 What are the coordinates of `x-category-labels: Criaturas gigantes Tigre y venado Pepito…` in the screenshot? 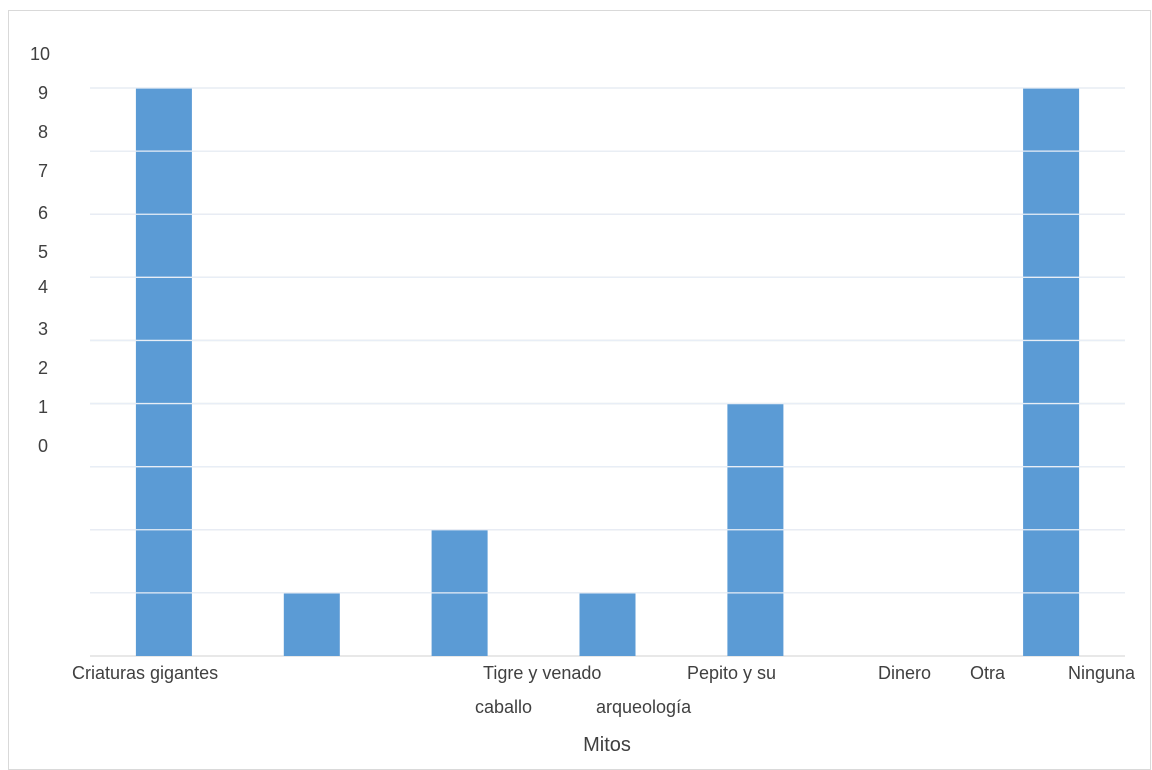 It's located at (604, 690).